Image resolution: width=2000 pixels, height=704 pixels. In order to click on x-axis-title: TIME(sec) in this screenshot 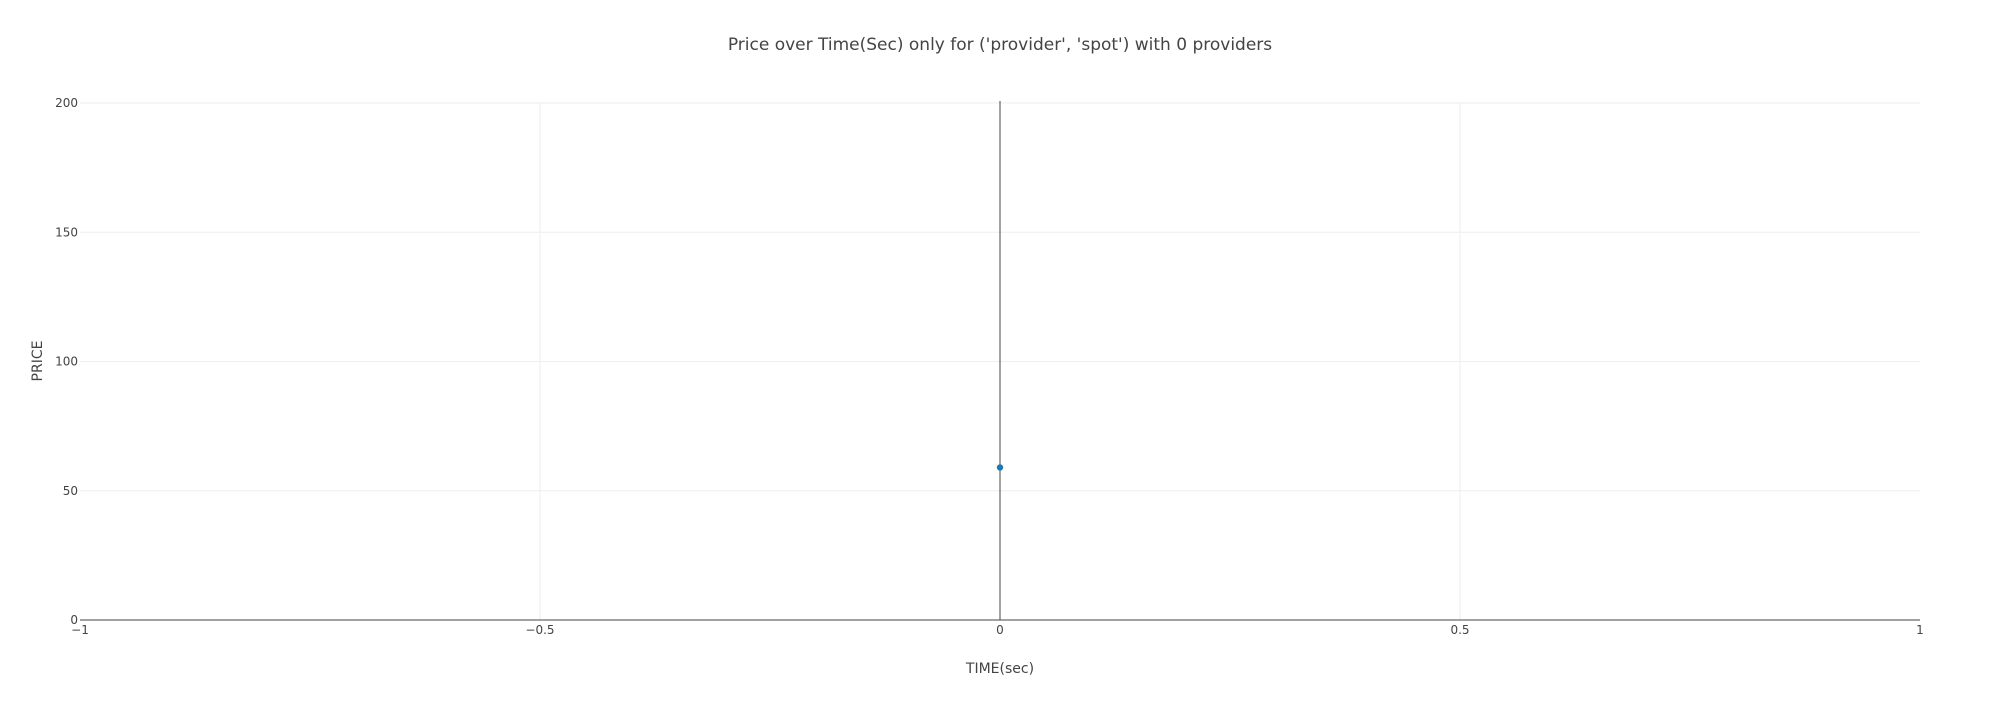, I will do `click(999, 669)`.